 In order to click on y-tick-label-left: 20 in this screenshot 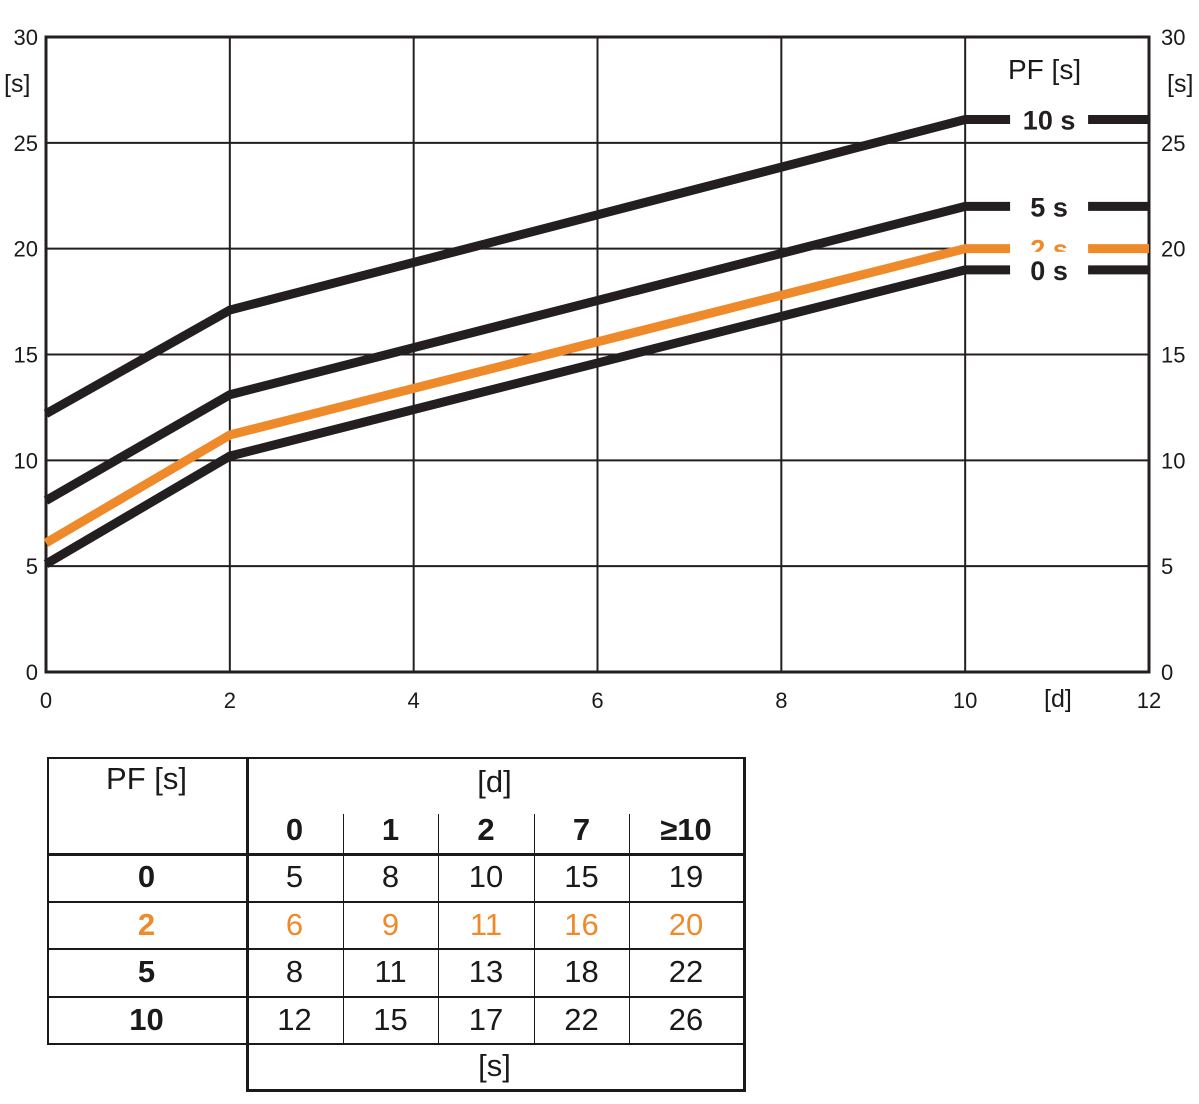, I will do `click(26, 249)`.